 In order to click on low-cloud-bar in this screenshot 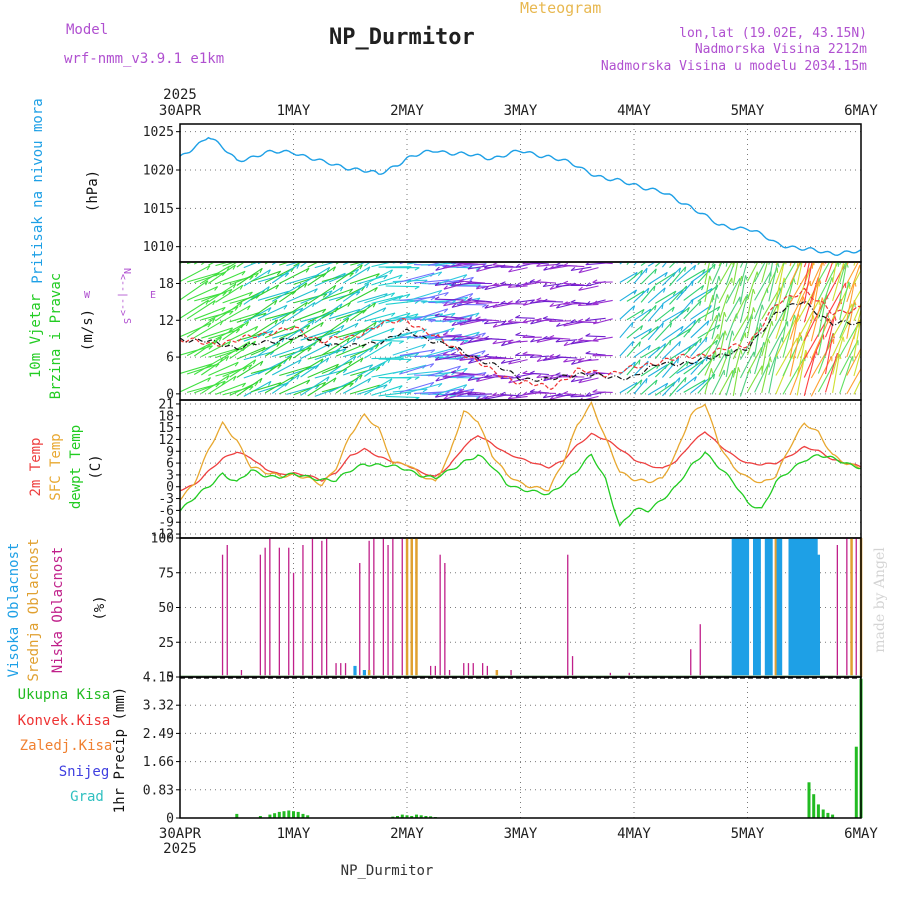, I will do `click(345, 670)`.